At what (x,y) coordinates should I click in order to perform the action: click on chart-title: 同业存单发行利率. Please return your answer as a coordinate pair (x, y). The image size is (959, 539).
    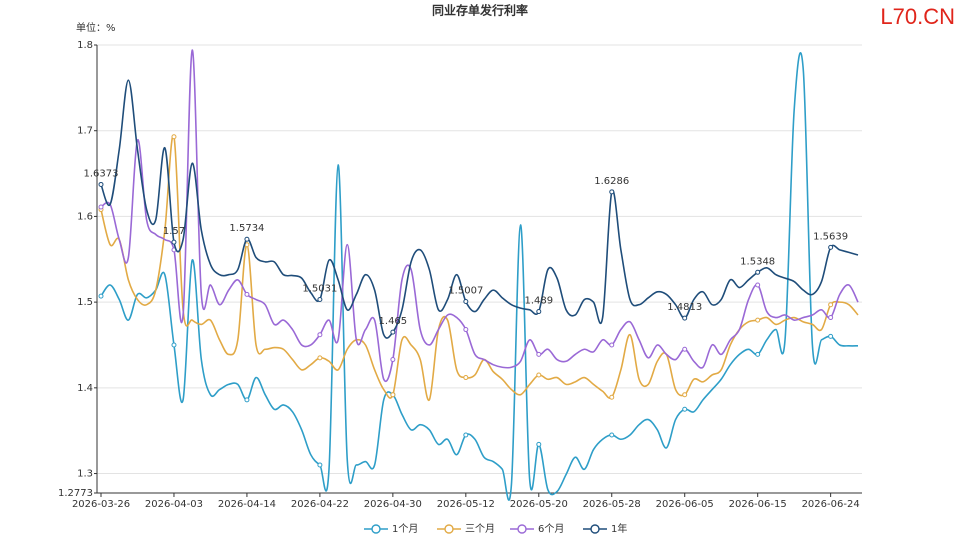
    Looking at the image, I should click on (480, 10).